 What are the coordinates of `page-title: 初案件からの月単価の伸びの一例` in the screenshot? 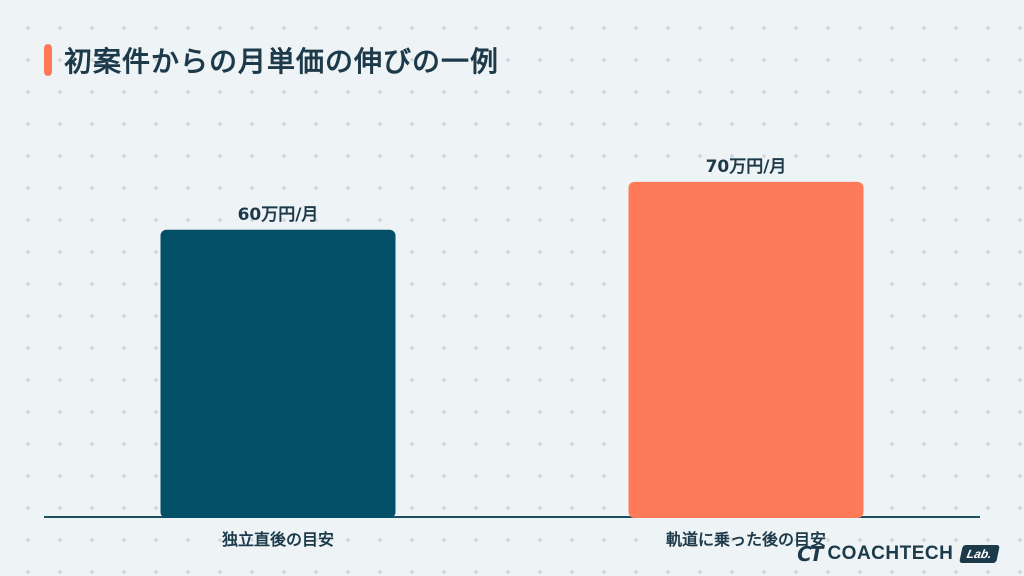 It's located at (282, 61).